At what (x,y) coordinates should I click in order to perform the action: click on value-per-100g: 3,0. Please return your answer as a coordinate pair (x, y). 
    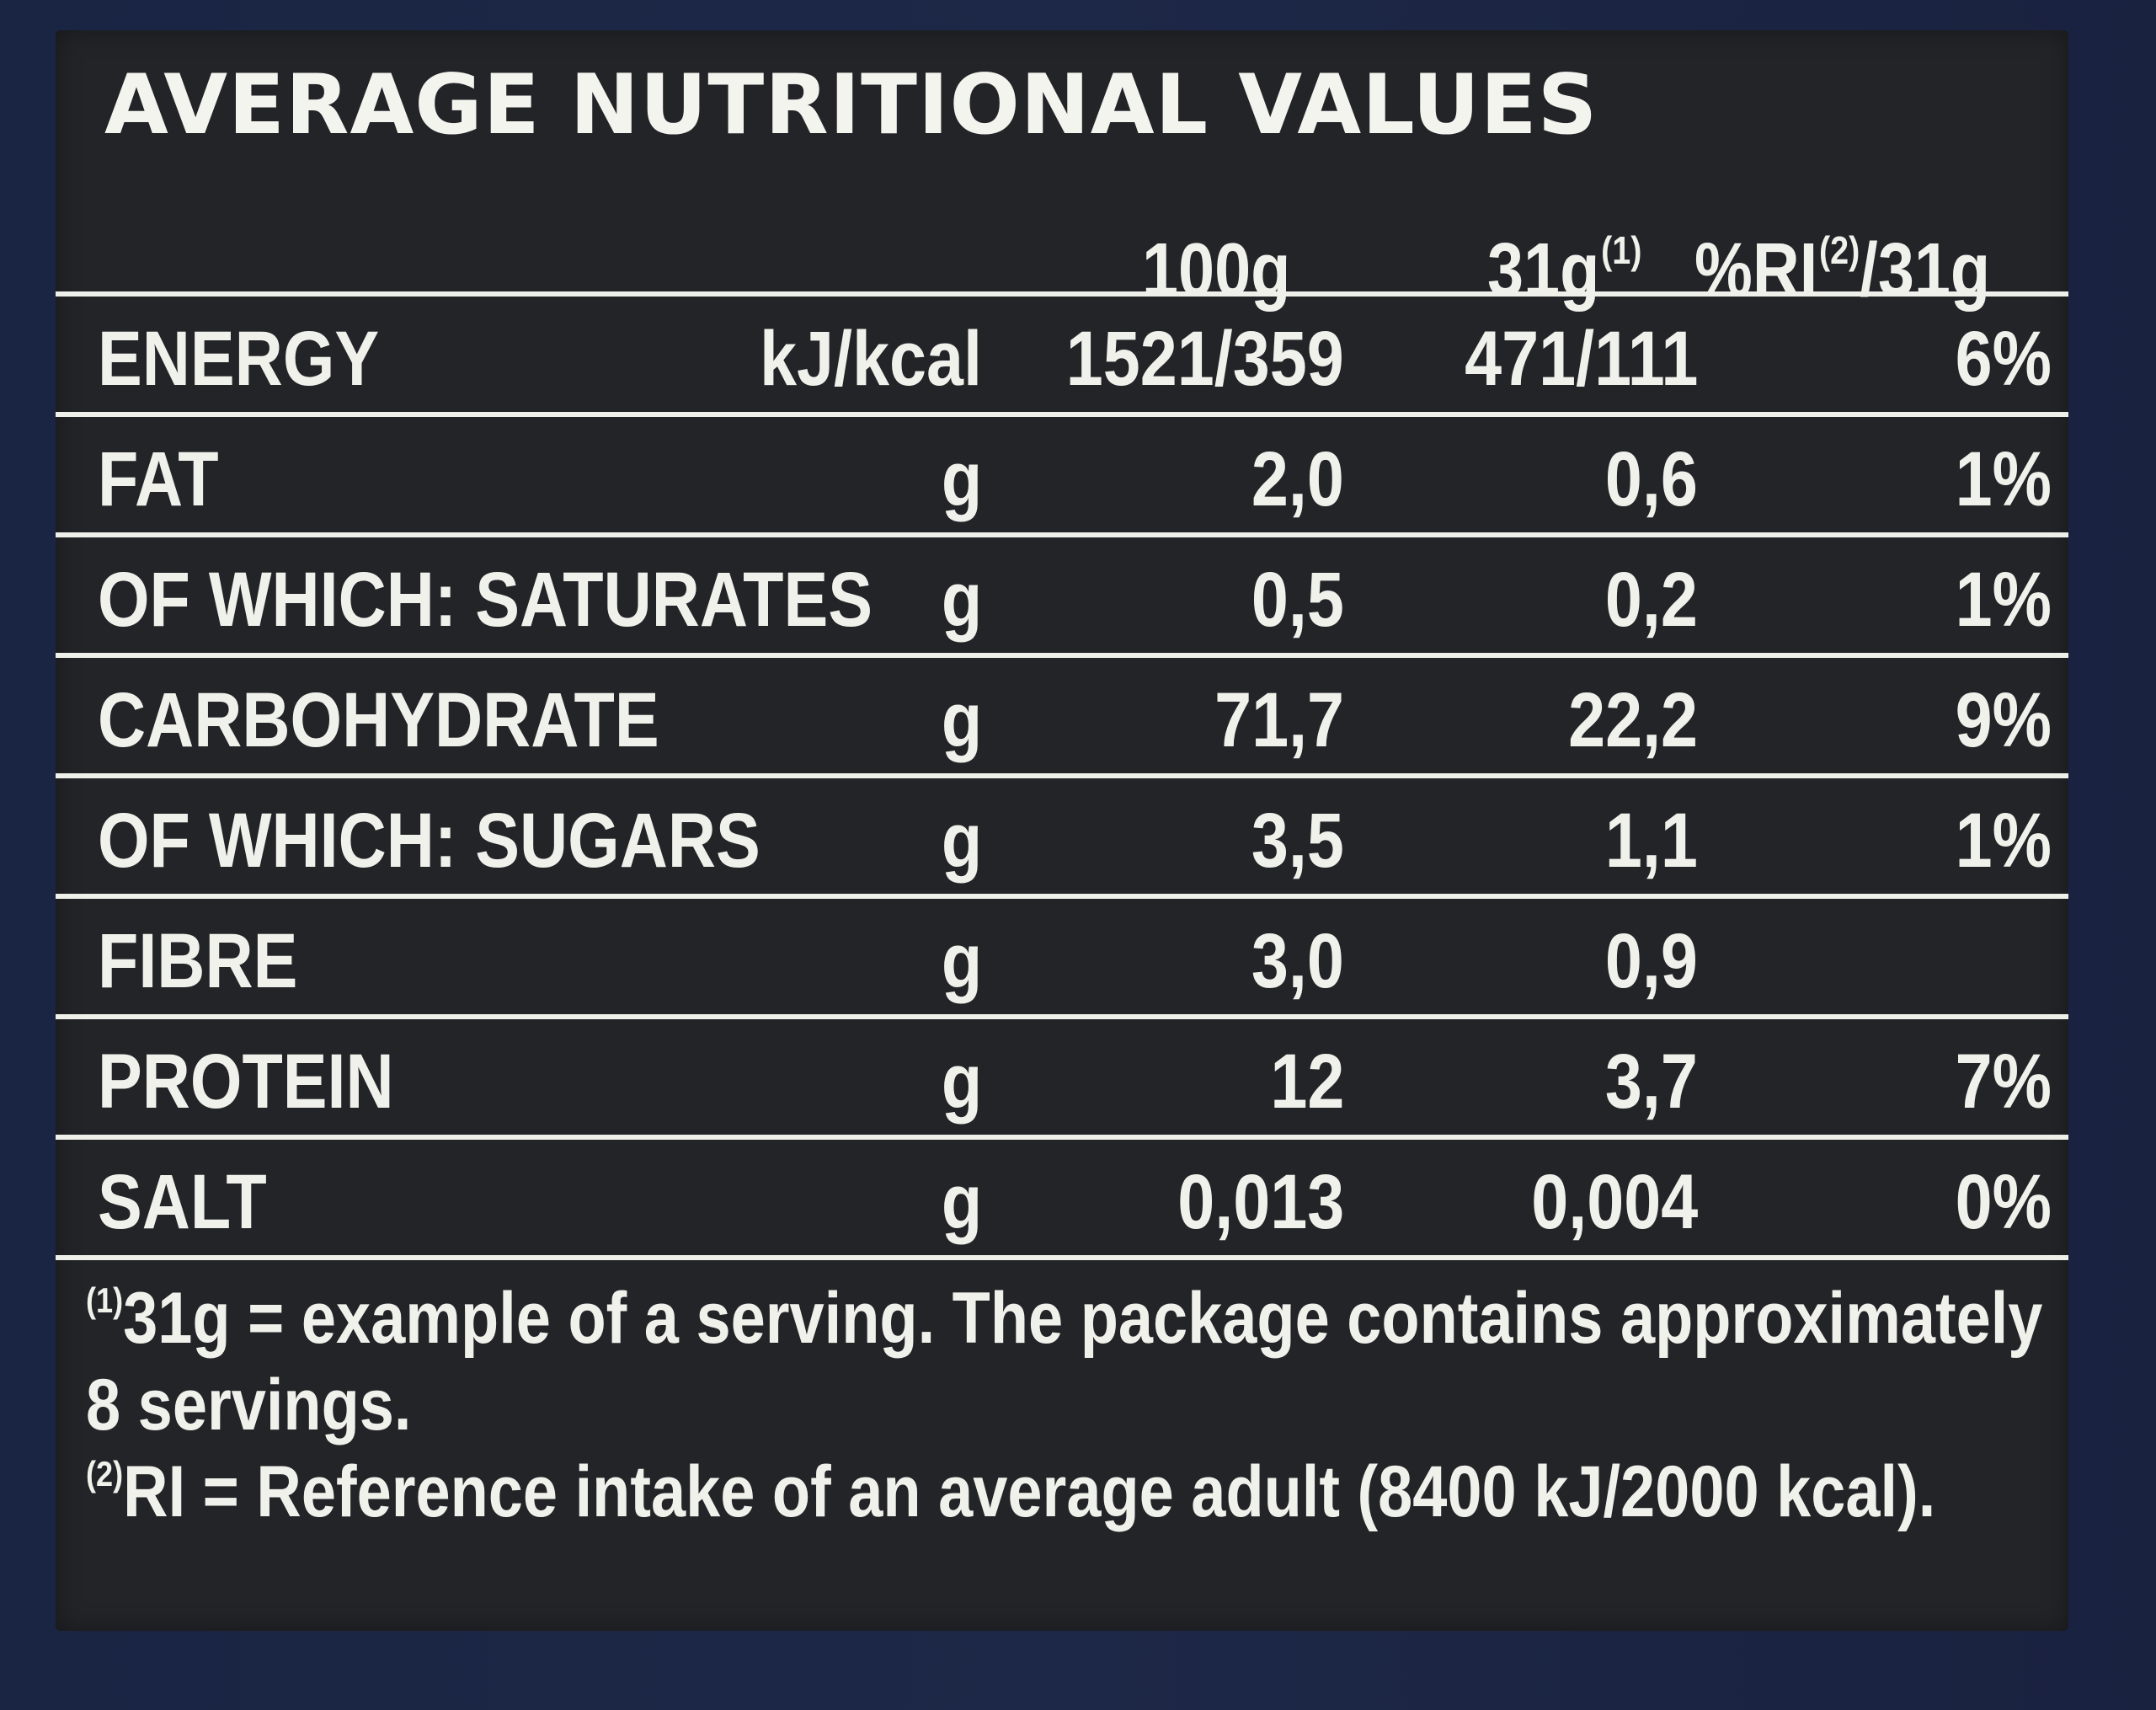
    Looking at the image, I should click on (1297, 961).